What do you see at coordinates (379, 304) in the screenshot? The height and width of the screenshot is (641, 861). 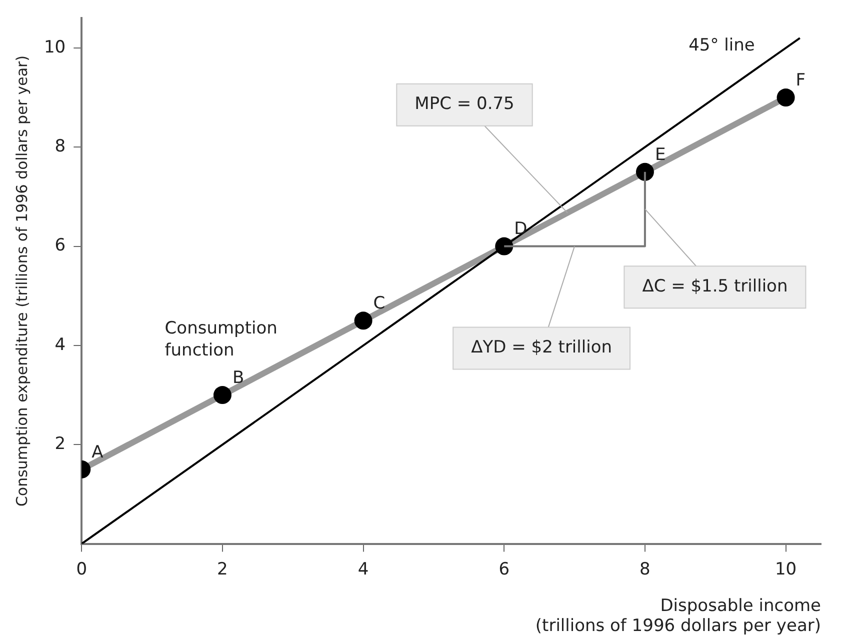 I see `data-label: C` at bounding box center [379, 304].